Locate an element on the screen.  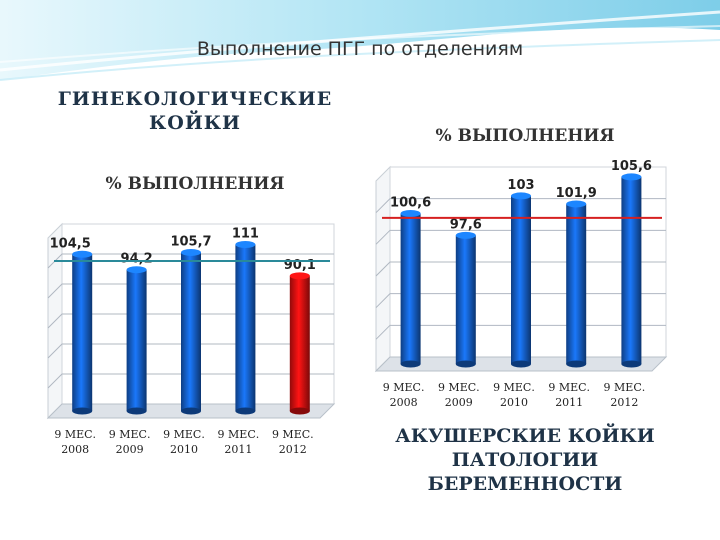
data-label: 105,7 is located at coordinates (190, 241).